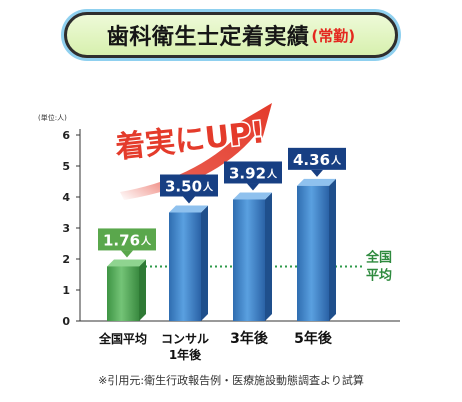 Image resolution: width=462 pixels, height=402 pixels. What do you see at coordinates (313, 338) in the screenshot?
I see `x-category-label: 5年後` at bounding box center [313, 338].